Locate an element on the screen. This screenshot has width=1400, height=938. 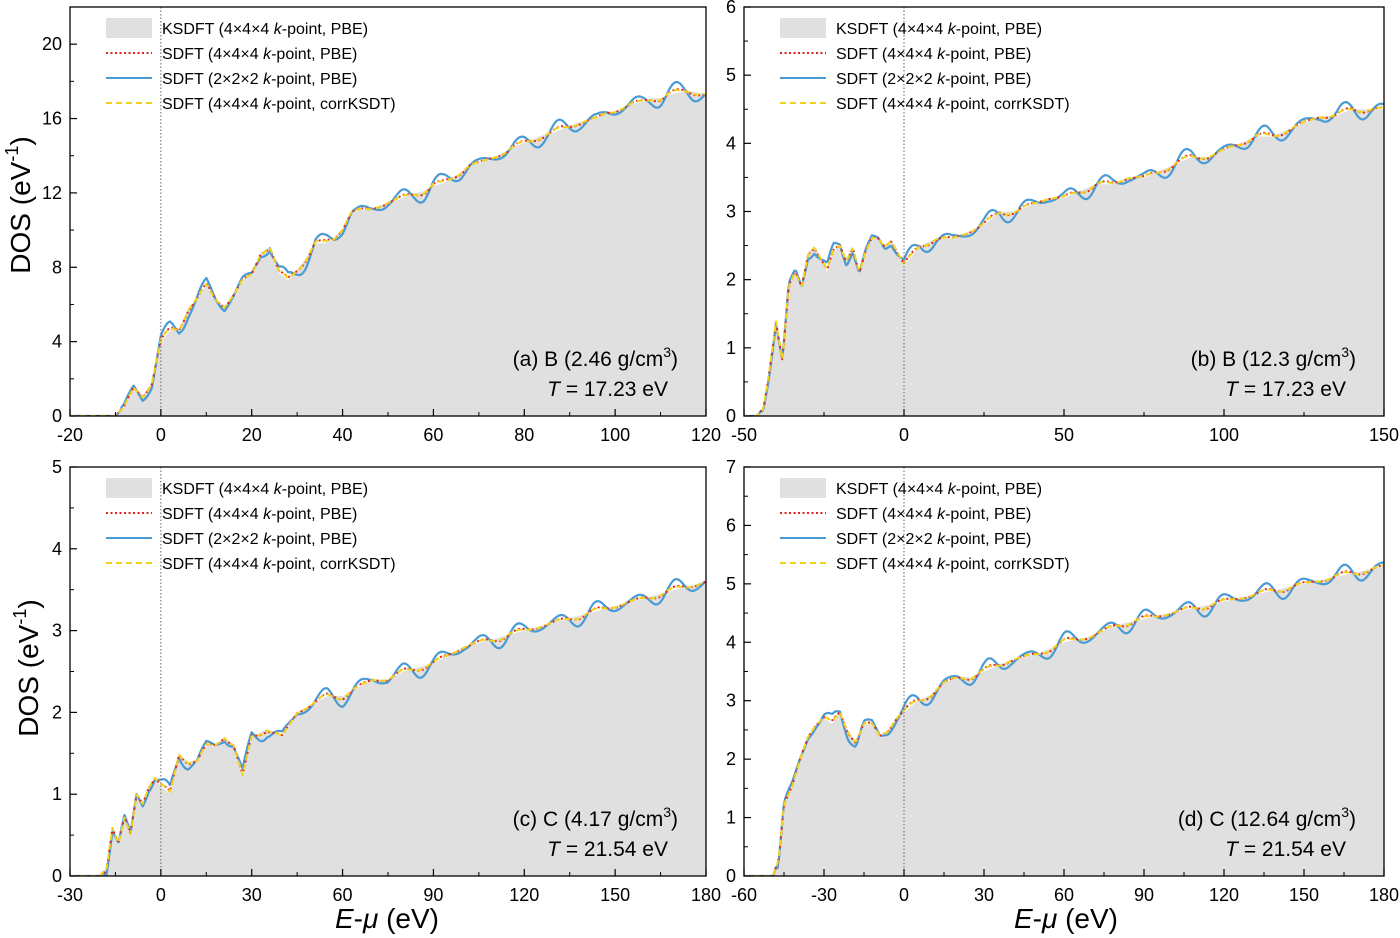
x-axis-label-right: E-μ (eV) is located at coordinates (1066, 918).